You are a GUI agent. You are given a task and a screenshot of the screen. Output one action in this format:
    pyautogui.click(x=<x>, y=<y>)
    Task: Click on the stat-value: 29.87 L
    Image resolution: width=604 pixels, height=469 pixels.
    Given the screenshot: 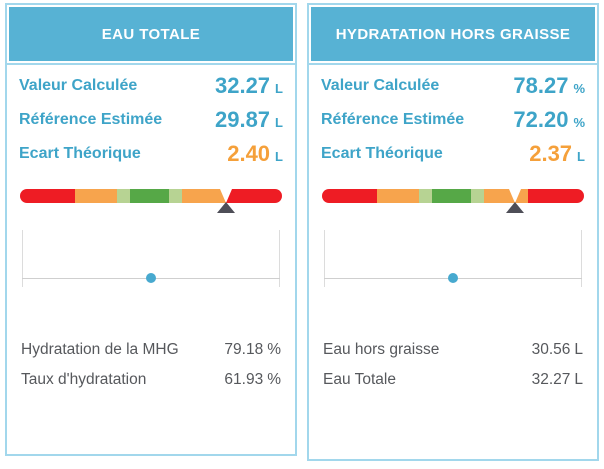 What is the action you would take?
    pyautogui.click(x=249, y=120)
    